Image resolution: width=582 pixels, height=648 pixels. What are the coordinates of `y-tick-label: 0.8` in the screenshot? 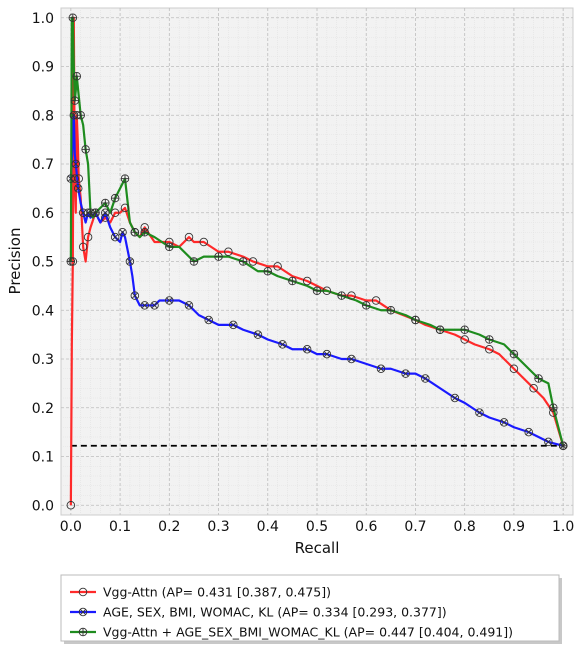 It's located at (43, 116).